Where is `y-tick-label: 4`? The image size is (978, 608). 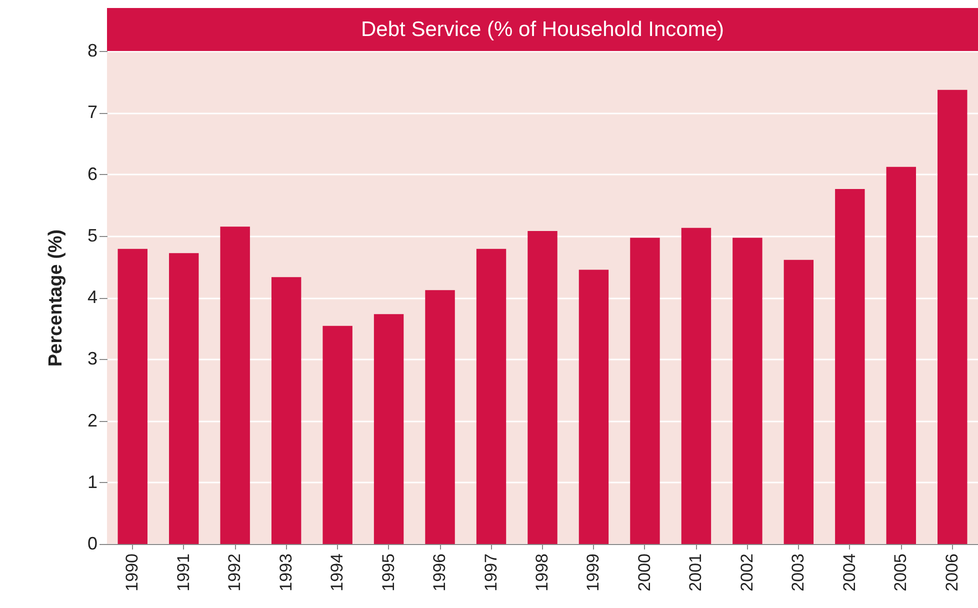
y-tick-label: 4 is located at coordinates (92, 297).